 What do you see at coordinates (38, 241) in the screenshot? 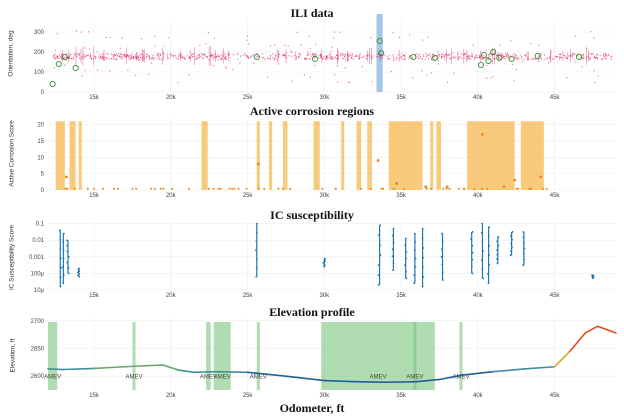
I see `y-tick-label: 0.01` at bounding box center [38, 241].